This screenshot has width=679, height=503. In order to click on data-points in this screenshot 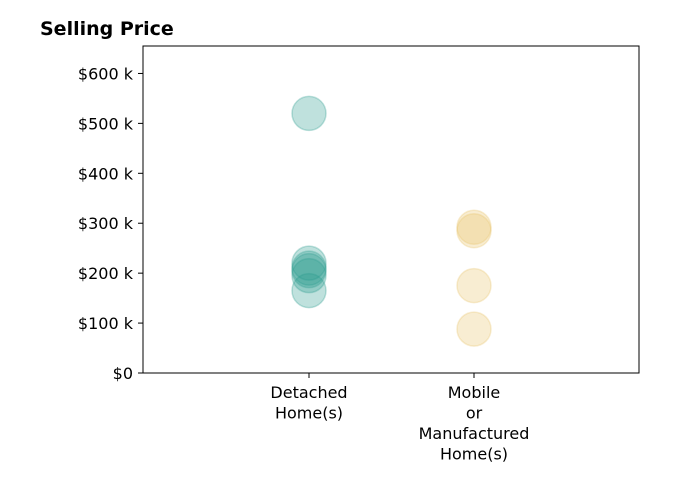, I will do `click(391, 221)`.